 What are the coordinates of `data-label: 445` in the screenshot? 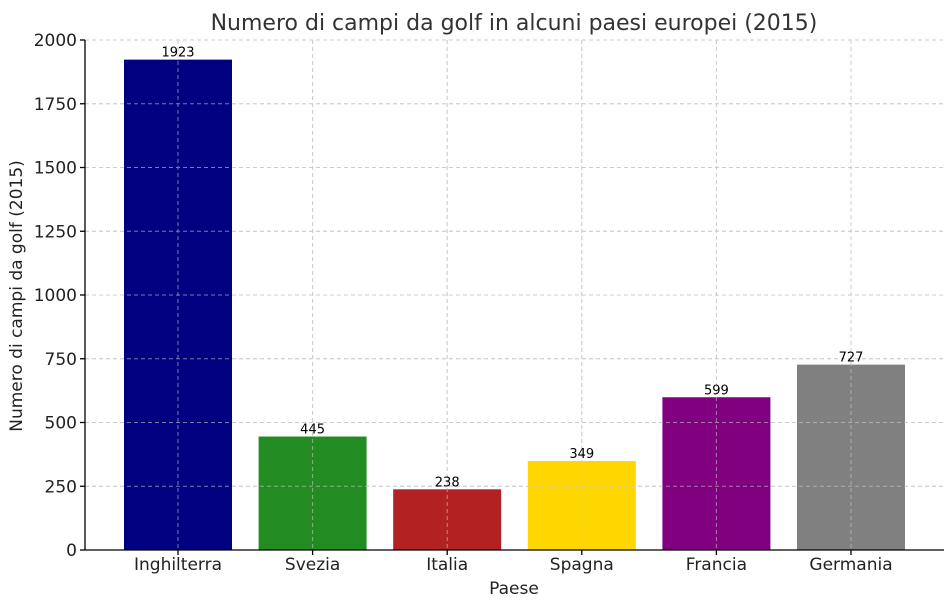 It's located at (312, 430).